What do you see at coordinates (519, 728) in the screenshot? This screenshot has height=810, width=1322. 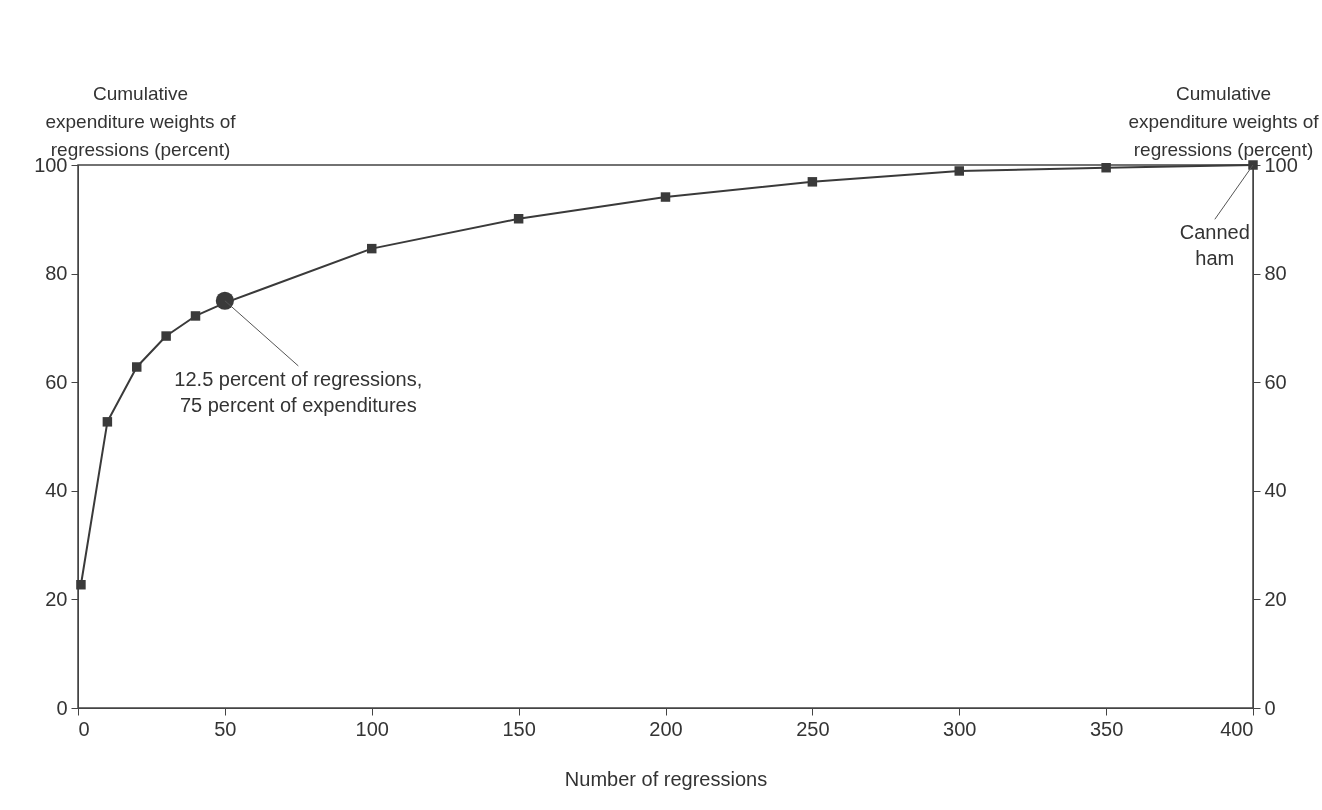 I see `x-tick-label: 150` at bounding box center [519, 728].